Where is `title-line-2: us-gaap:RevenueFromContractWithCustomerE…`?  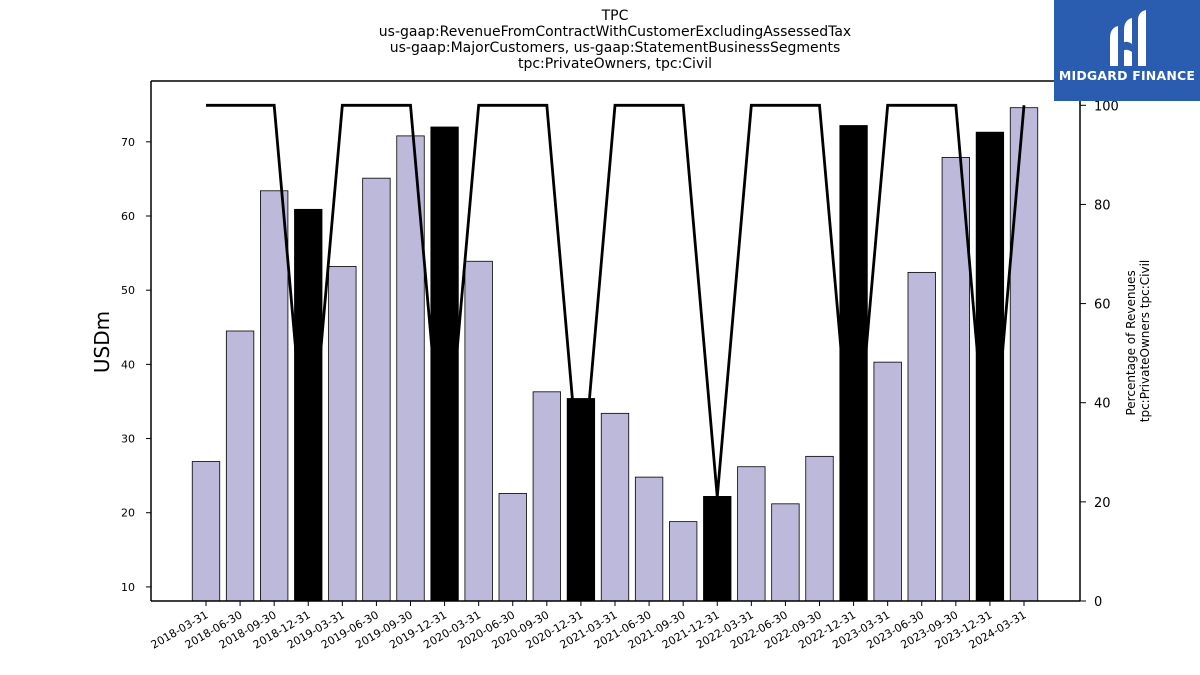 title-line-2: us-gaap:RevenueFromContractWithCustomerE… is located at coordinates (615, 32).